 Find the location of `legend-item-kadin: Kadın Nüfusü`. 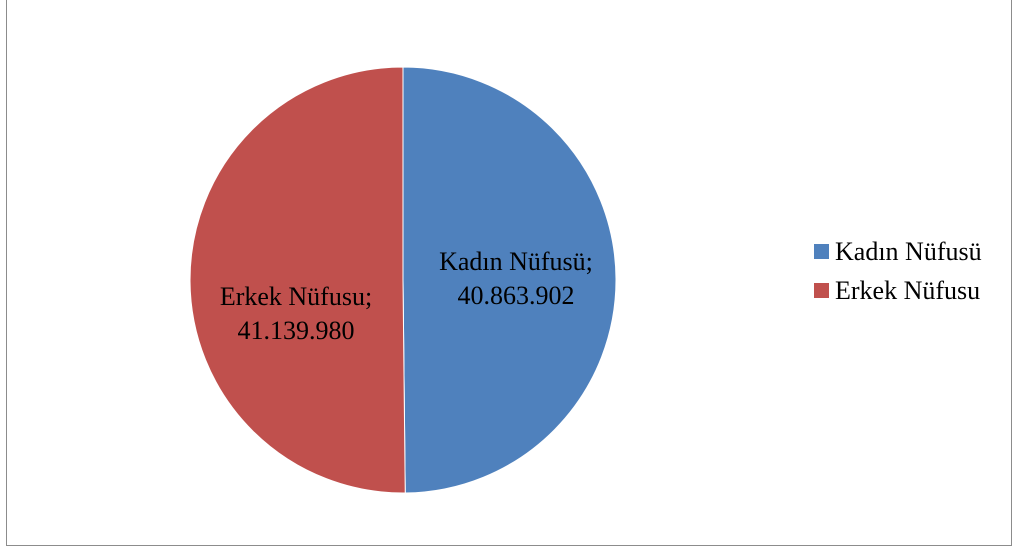

legend-item-kadin: Kadın Nüfusü is located at coordinates (898, 251).